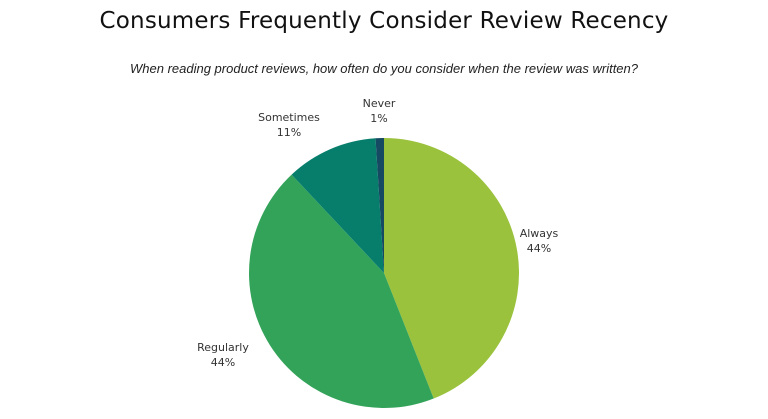 Image resolution: width=768 pixels, height=419 pixels. I want to click on pie-slice-sometimes, so click(337, 205).